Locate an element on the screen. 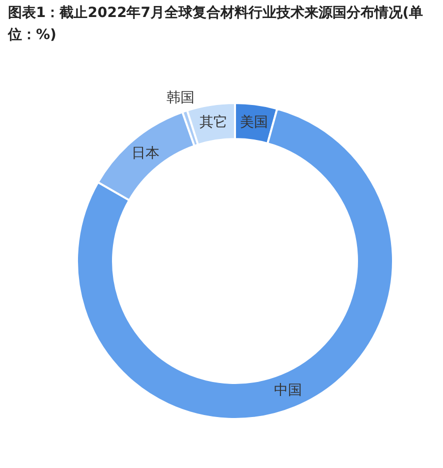  donut-slice is located at coordinates (146, 156).